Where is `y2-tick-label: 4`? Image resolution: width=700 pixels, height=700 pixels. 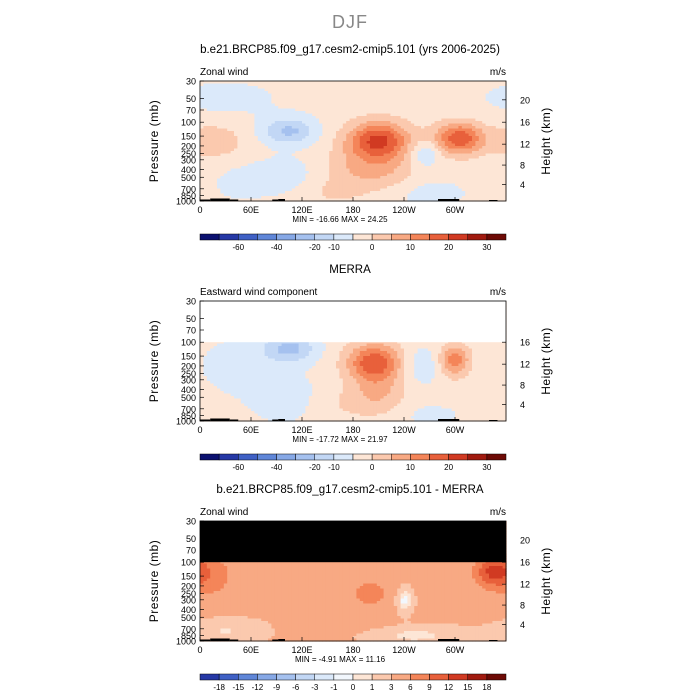 y2-tick-label: 4 is located at coordinates (522, 185).